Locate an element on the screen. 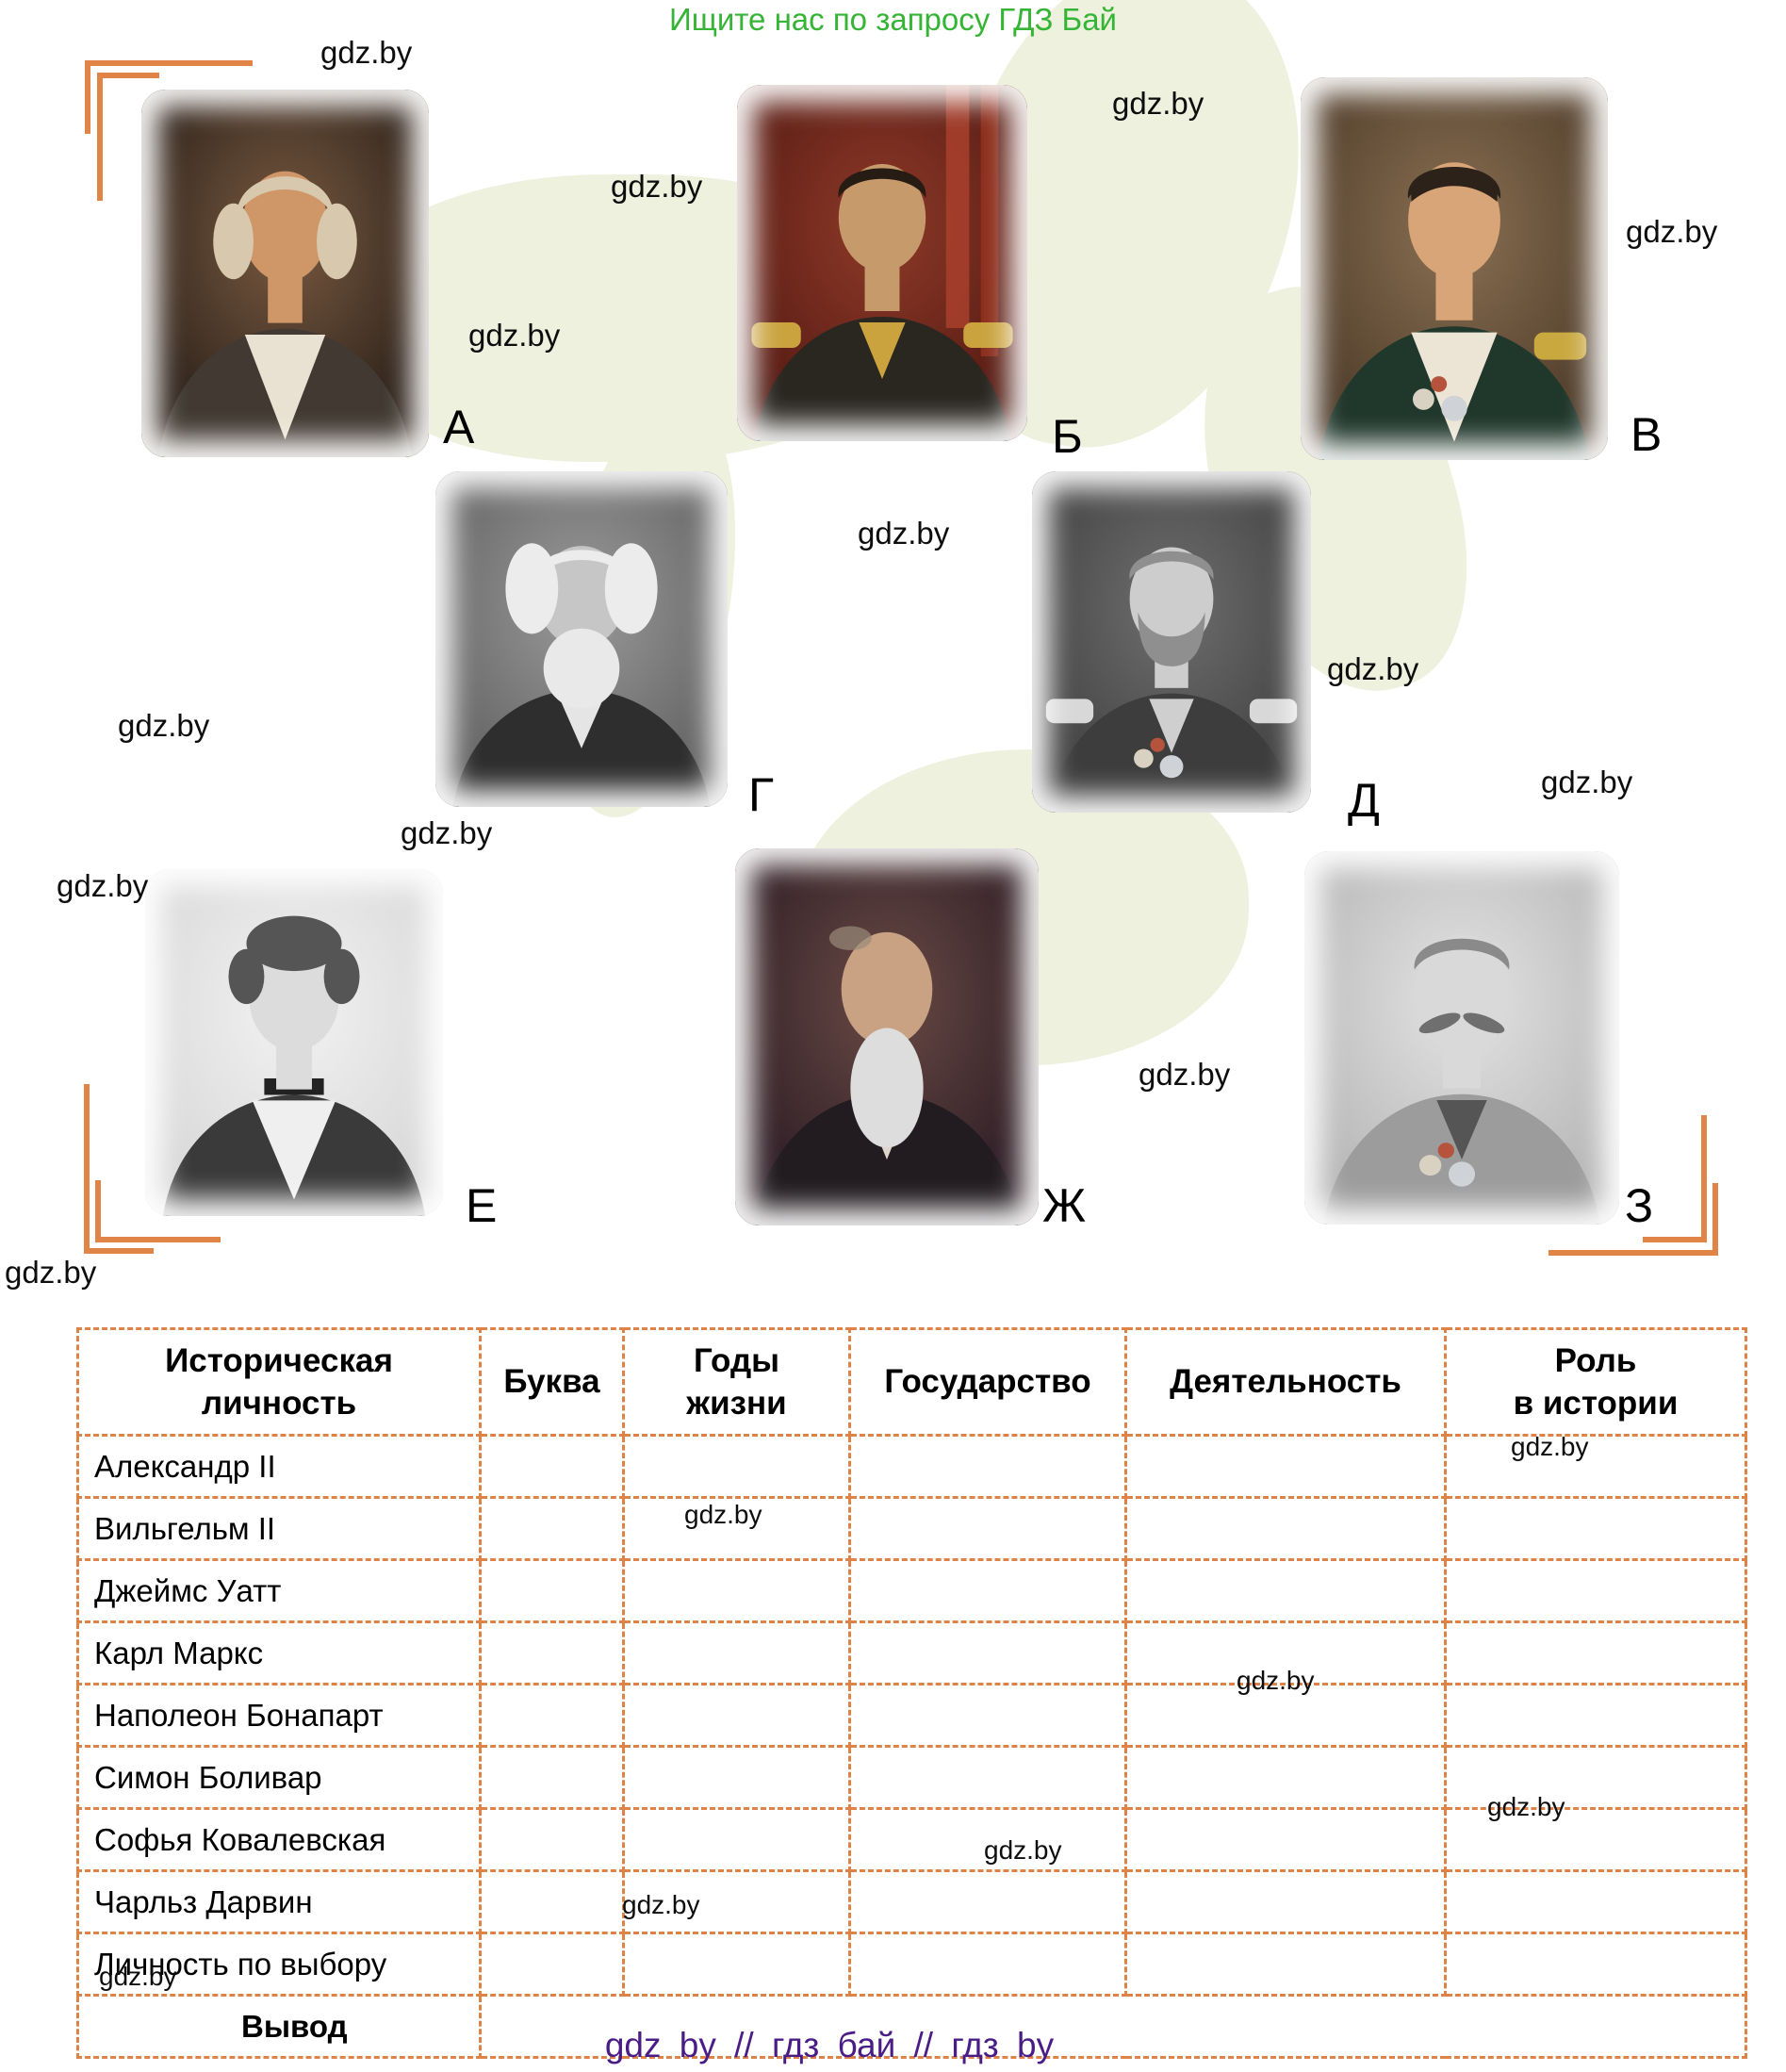  footer-watermark-line: gdz by // гдз бай // гдз by is located at coordinates (829, 2045).